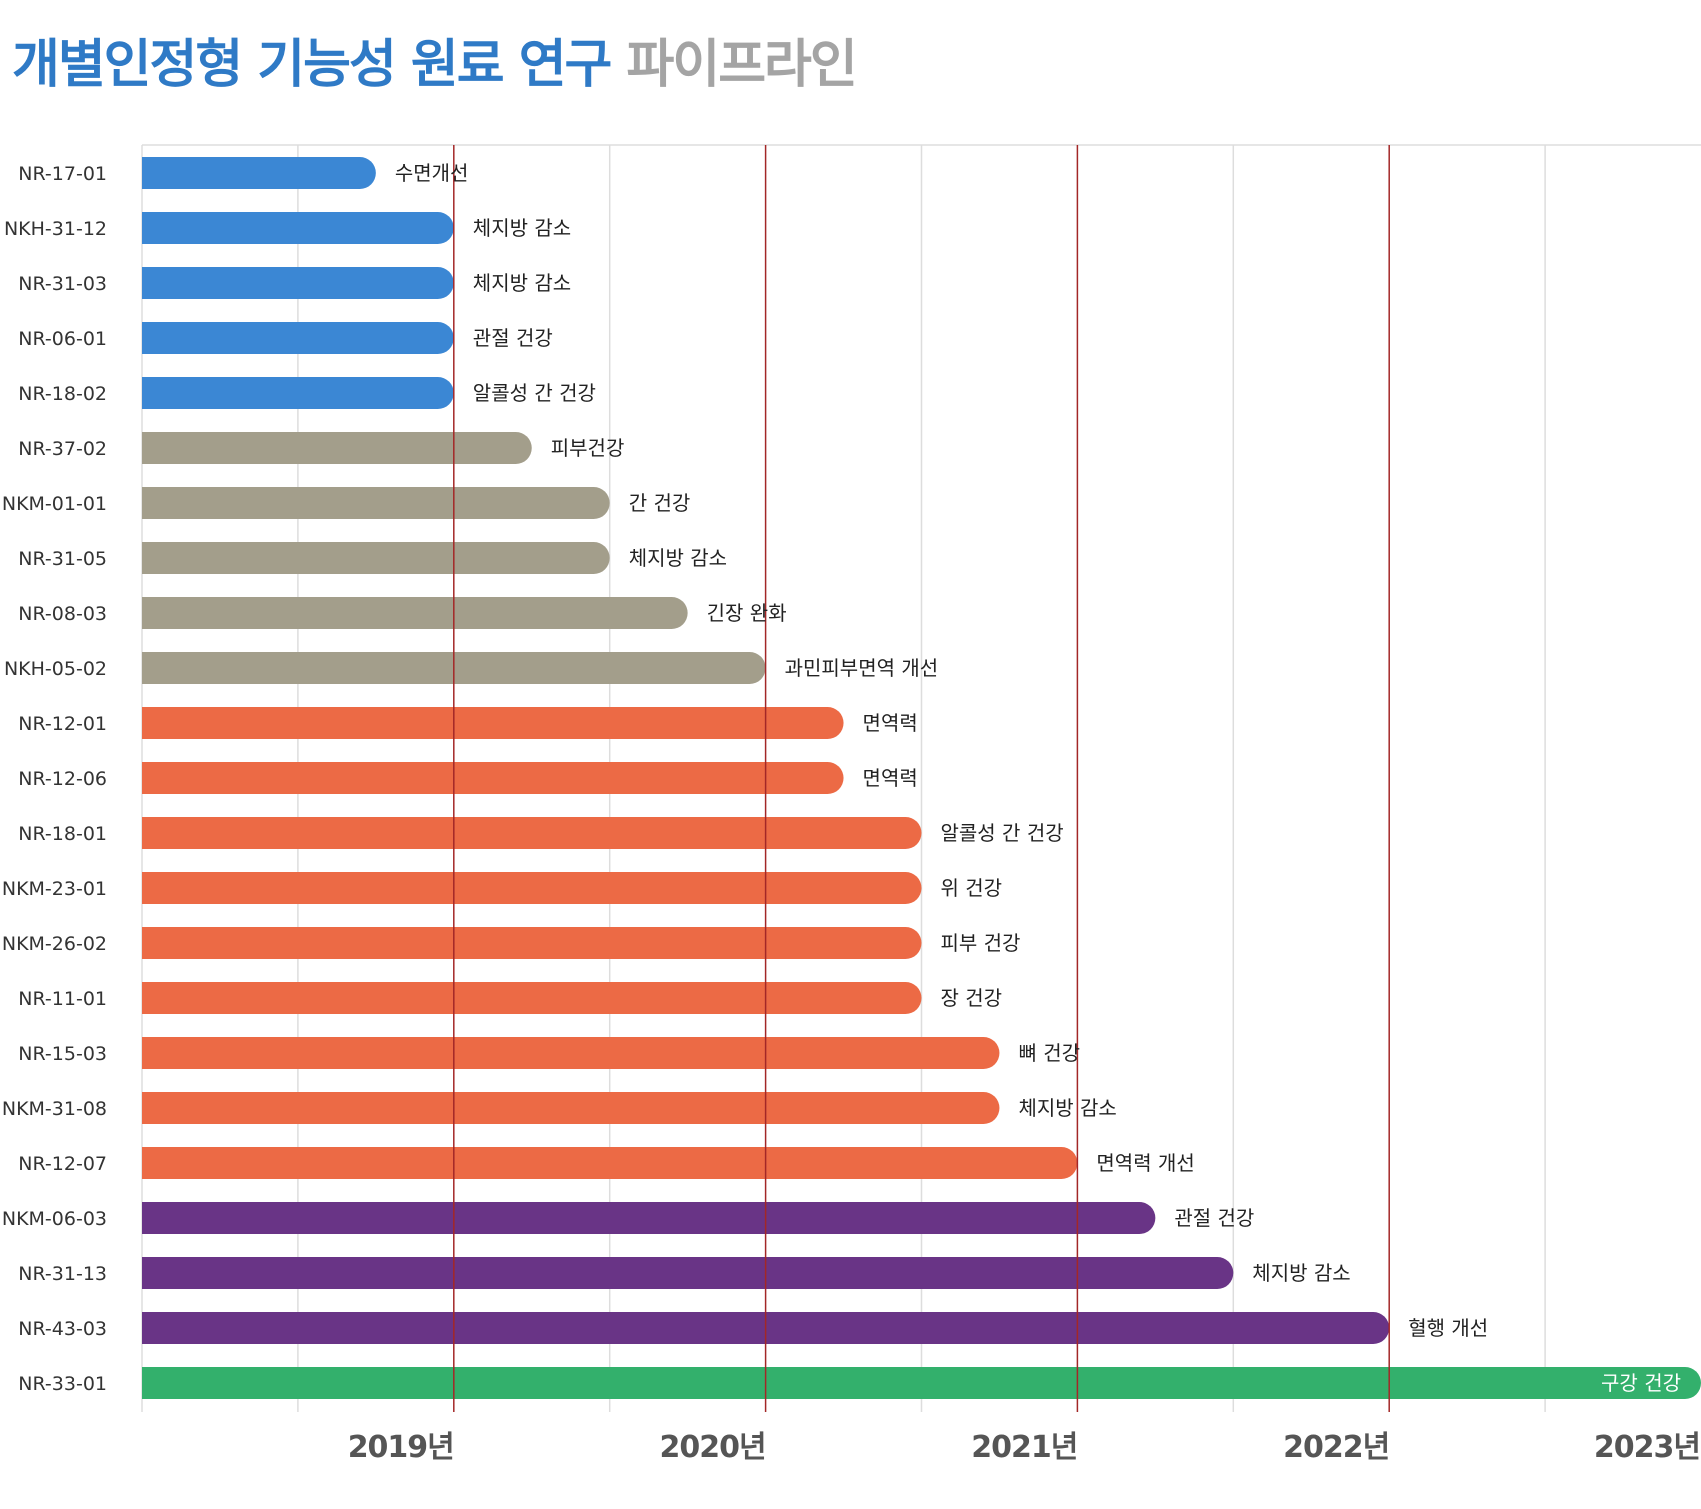 The width and height of the screenshot is (1701, 1509). I want to click on row-label: NR-18-02, so click(62, 394).